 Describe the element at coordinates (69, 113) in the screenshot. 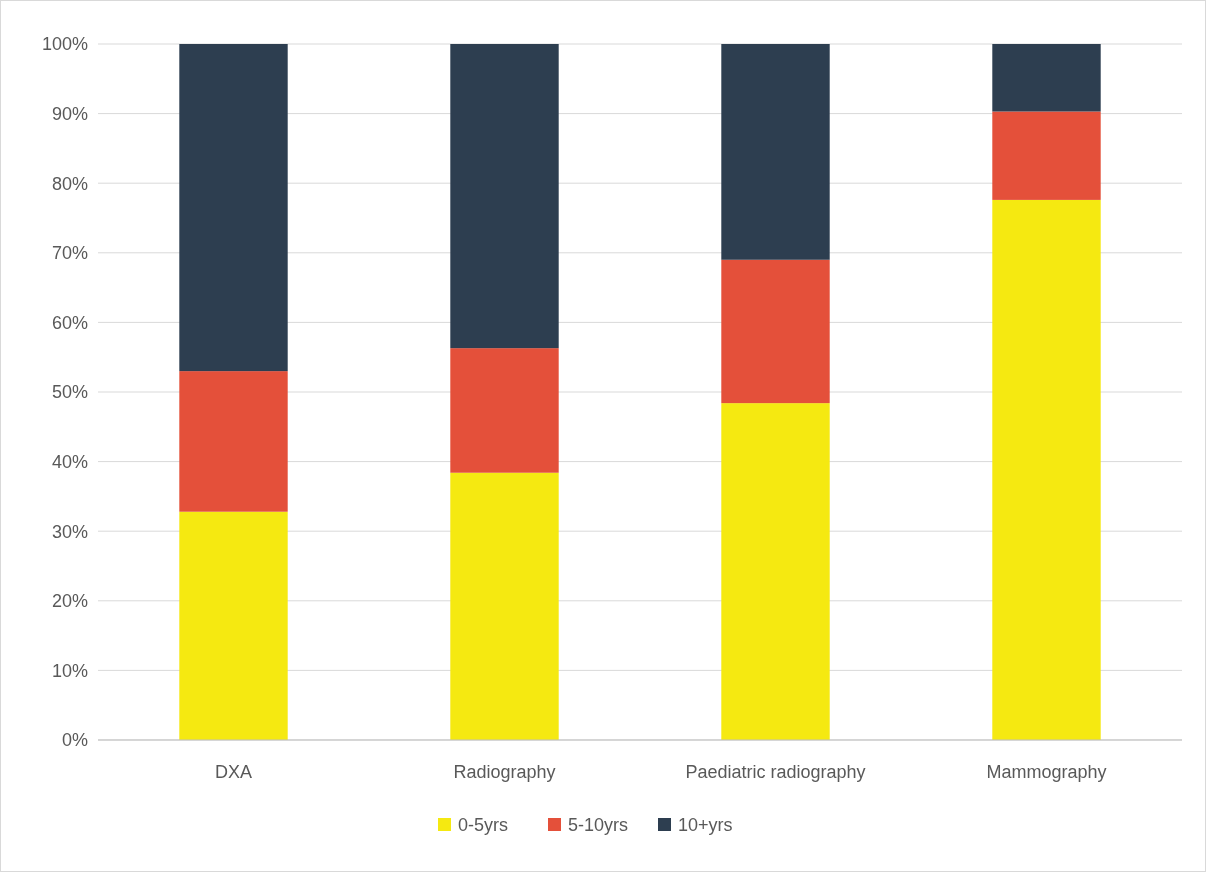

I see `y-tick-label: 90%` at that location.